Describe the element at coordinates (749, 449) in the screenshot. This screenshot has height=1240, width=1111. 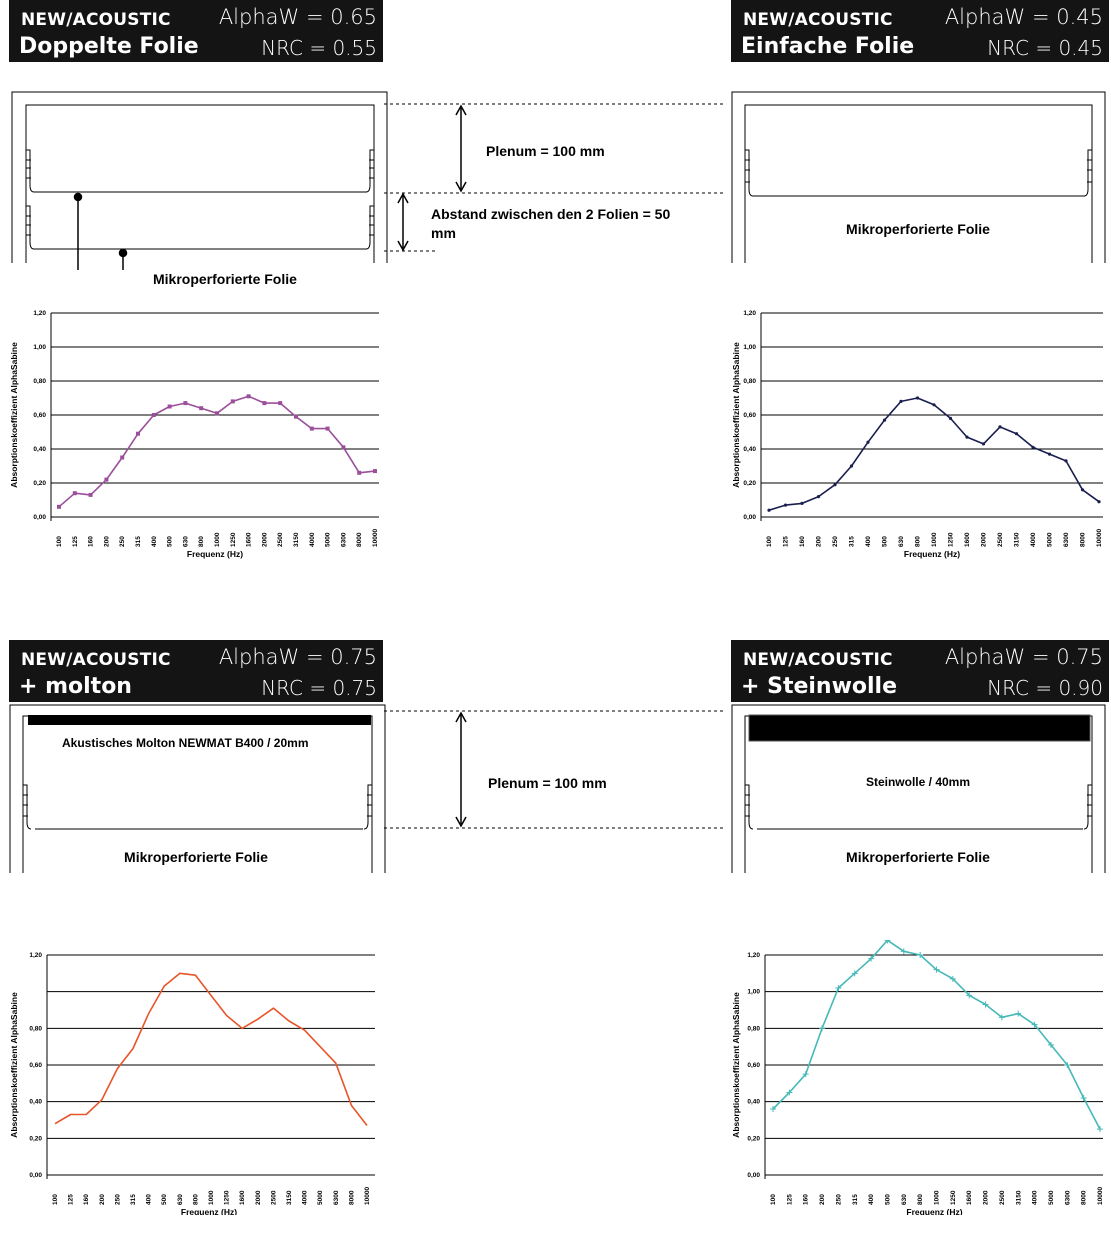
I see `y-tick-label: 0,40` at that location.